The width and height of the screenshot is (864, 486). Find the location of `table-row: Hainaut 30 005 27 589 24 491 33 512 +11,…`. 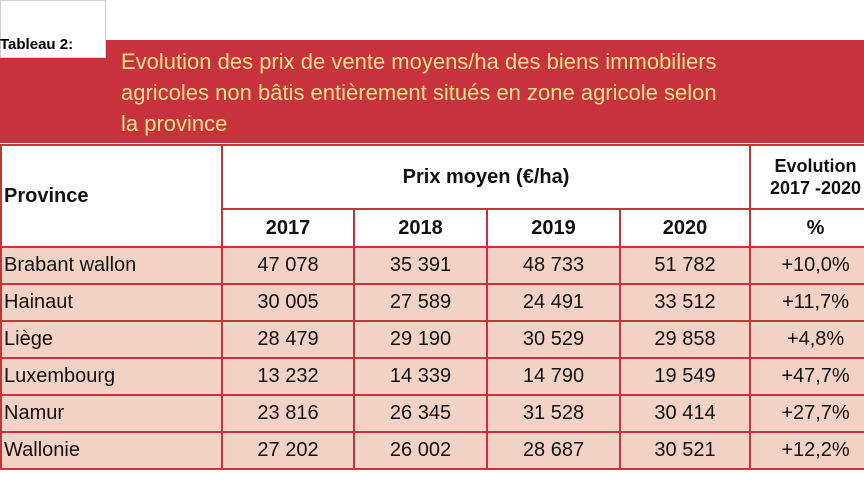

table-row: Hainaut 30 005 27 589 24 491 33 512 +11,… is located at coordinates (432, 302).